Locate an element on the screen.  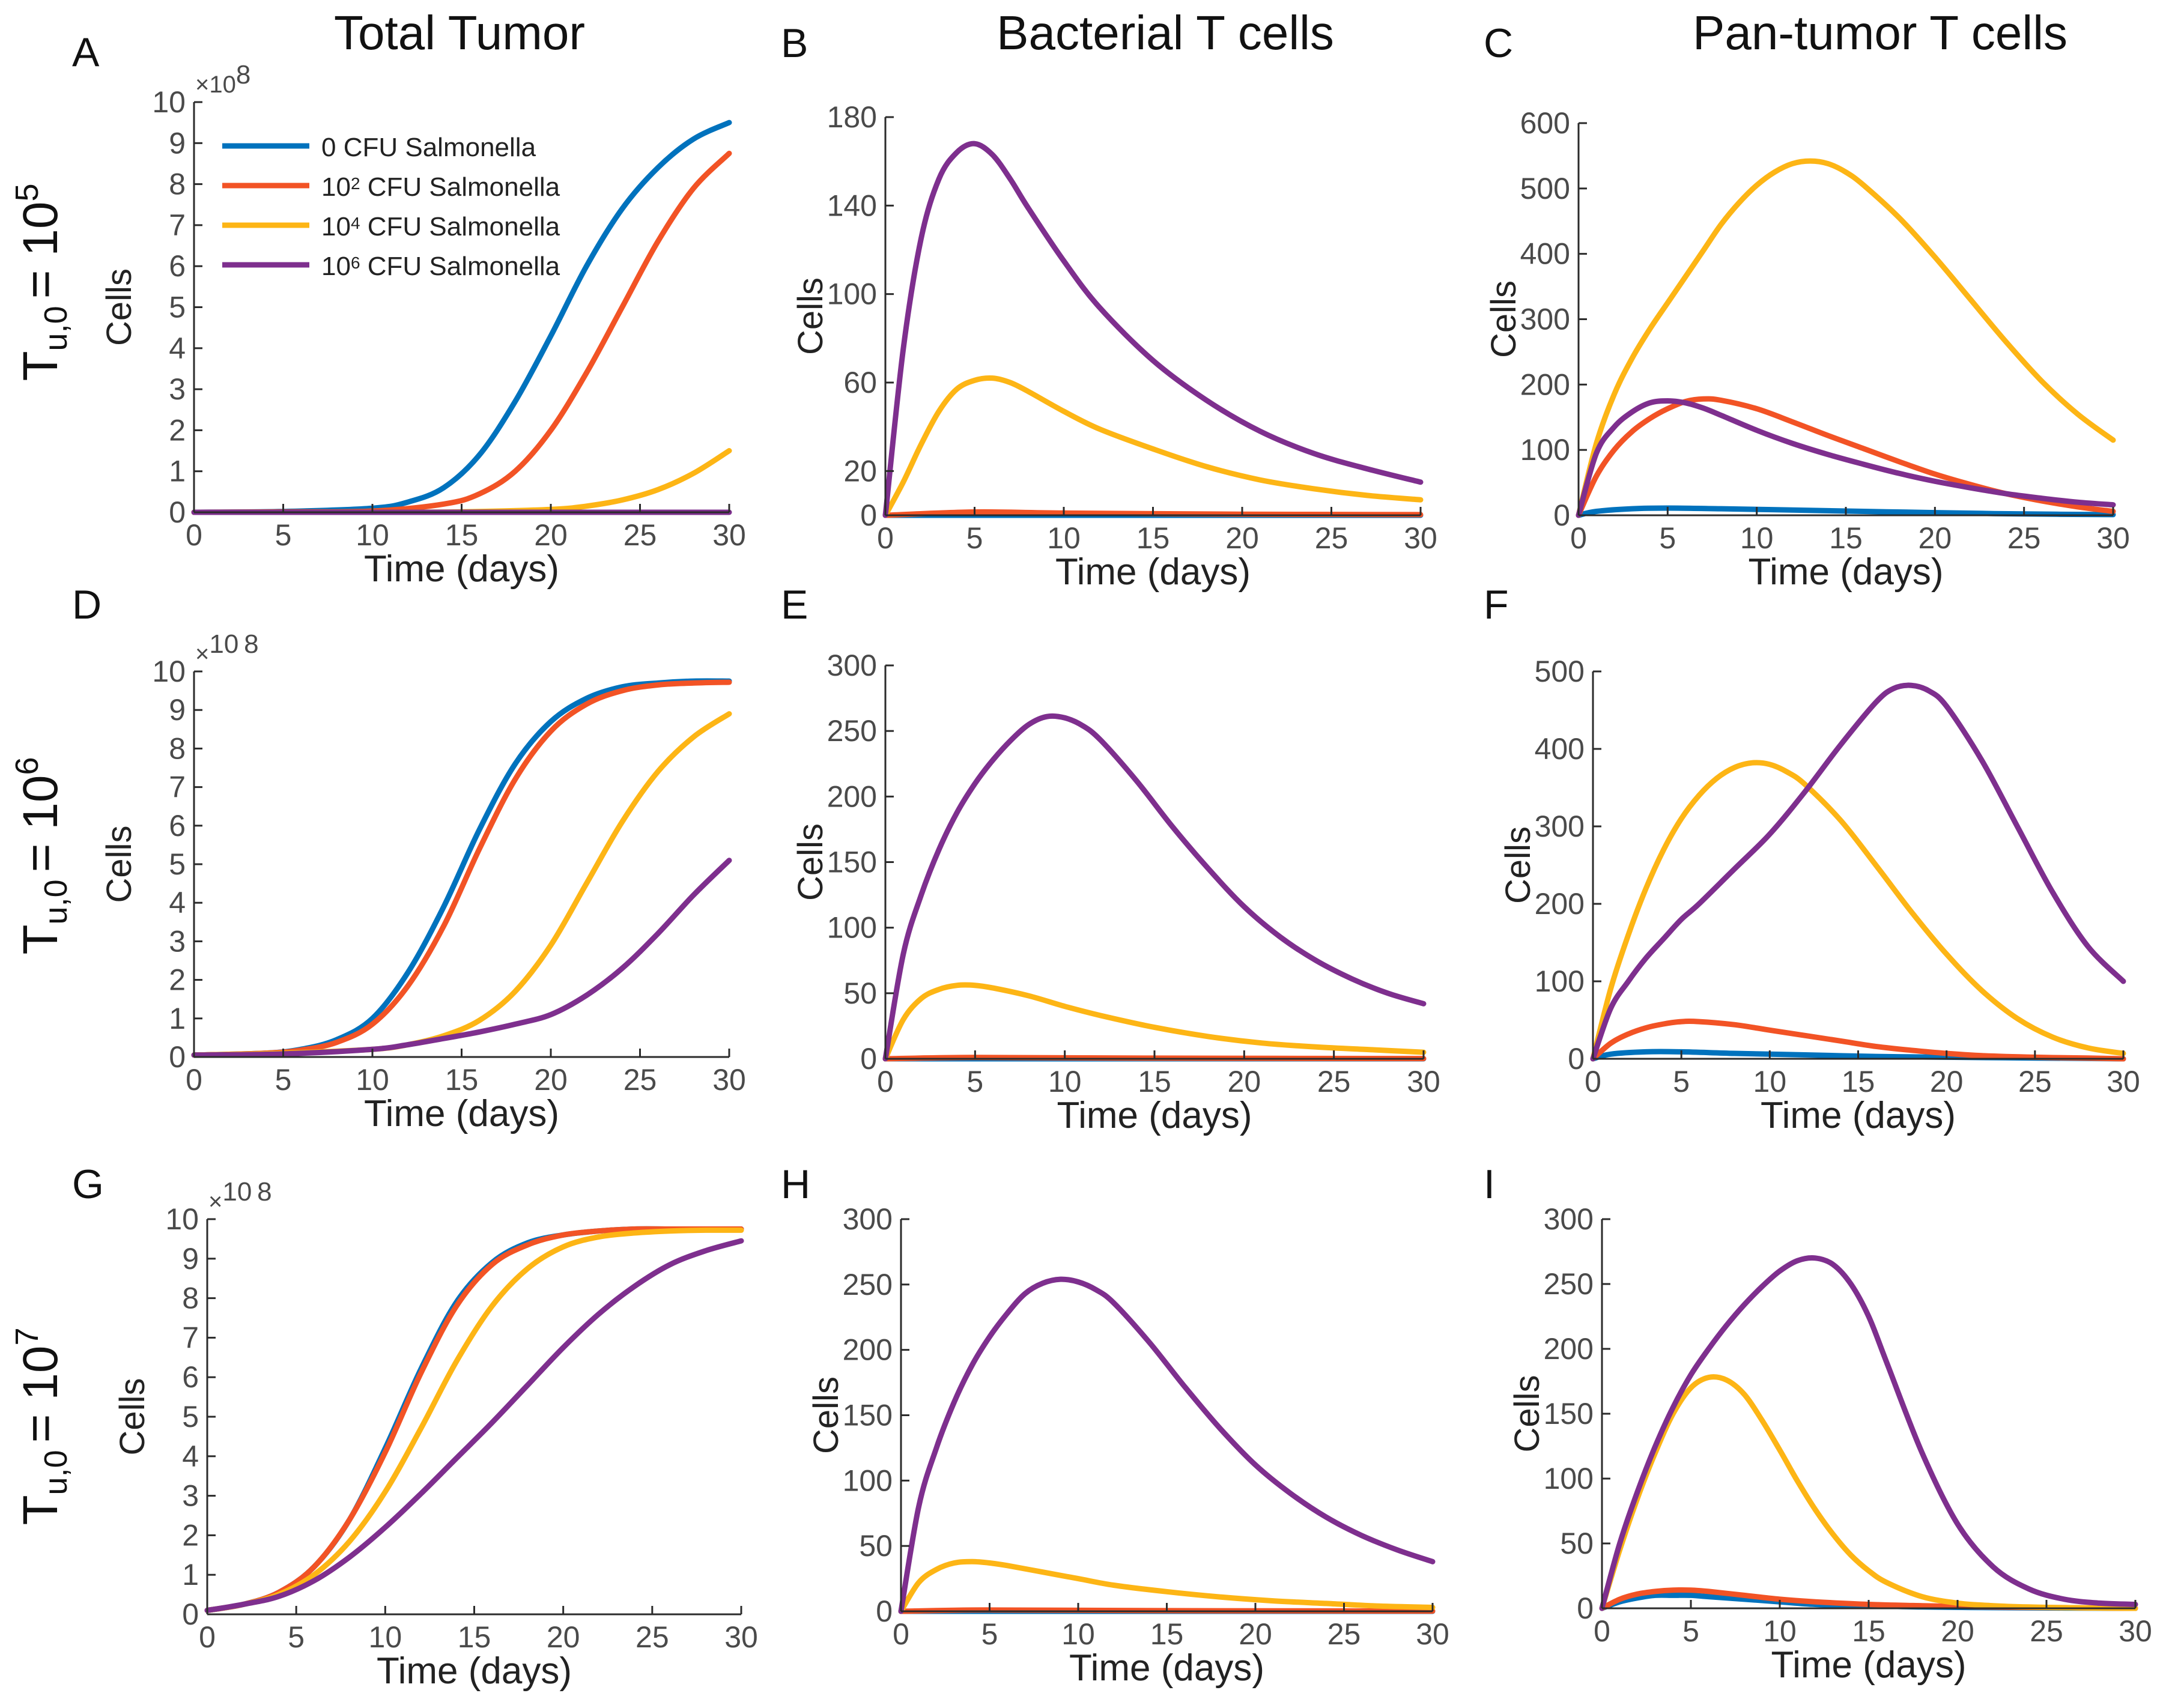
y-tick-label: 3 is located at coordinates (177, 389).